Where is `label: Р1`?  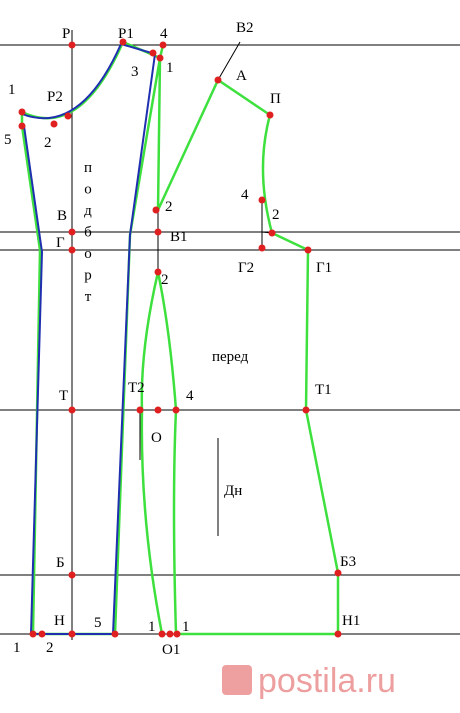 label: Р1 is located at coordinates (126, 34).